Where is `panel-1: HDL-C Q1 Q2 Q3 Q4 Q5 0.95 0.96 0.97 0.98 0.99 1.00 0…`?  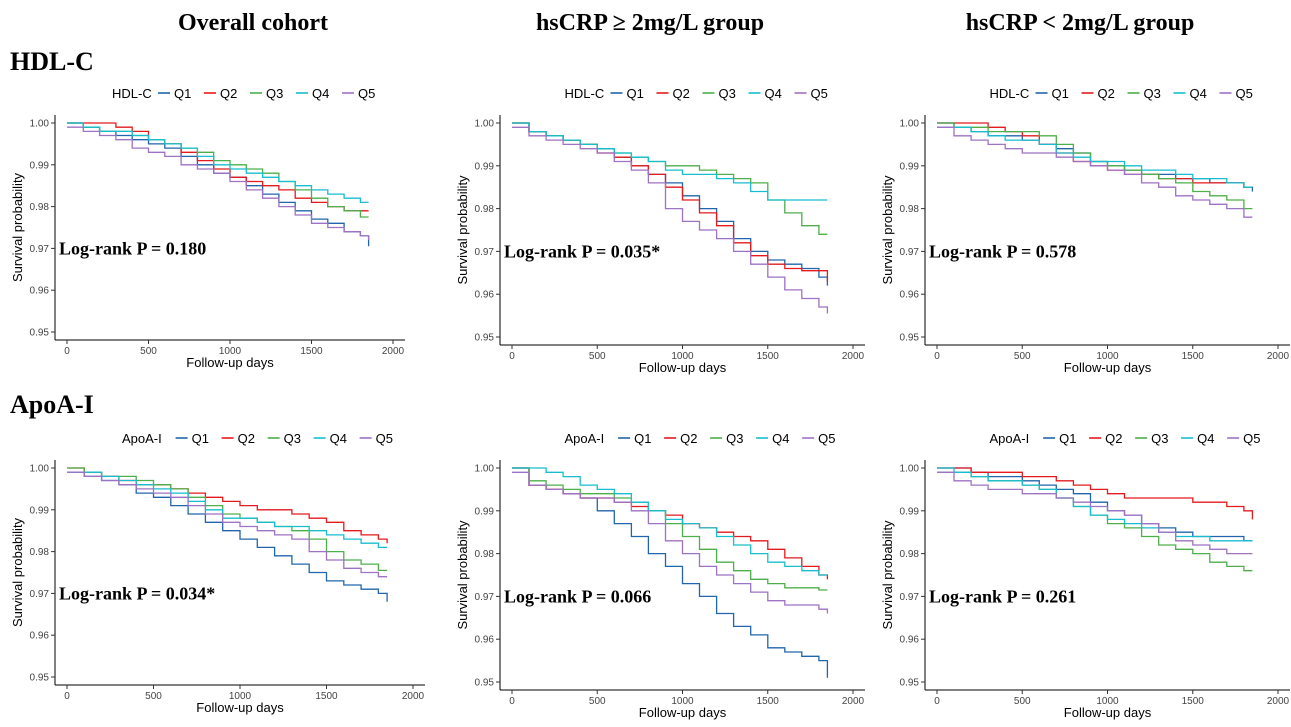 panel-1: HDL-C Q1 Q2 Q3 Q4 Q5 0.95 0.96 0.97 0.98 0.99 1.00 0… is located at coordinates (207, 228).